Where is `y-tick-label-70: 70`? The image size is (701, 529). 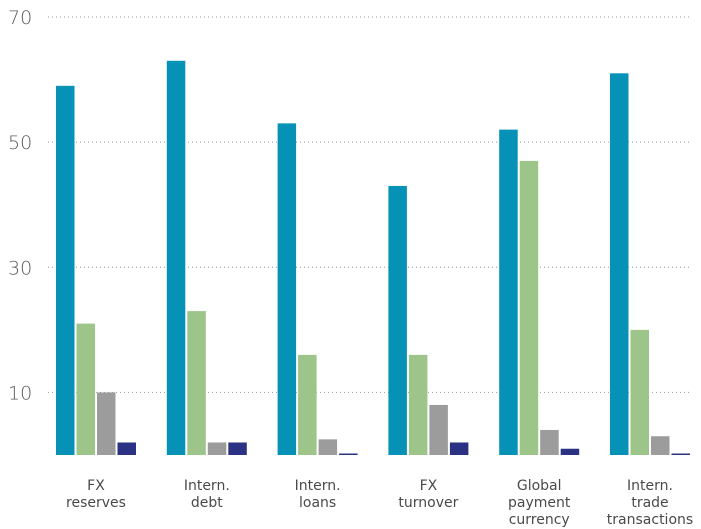 y-tick-label-70: 70 is located at coordinates (20, 18).